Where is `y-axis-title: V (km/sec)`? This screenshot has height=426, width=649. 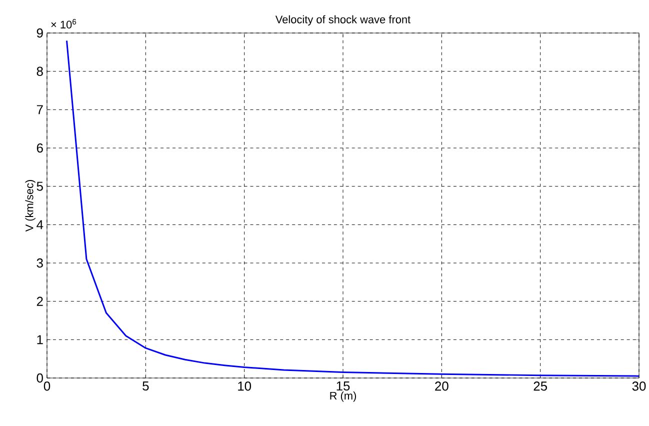 y-axis-title: V (km/sec) is located at coordinates (30, 206).